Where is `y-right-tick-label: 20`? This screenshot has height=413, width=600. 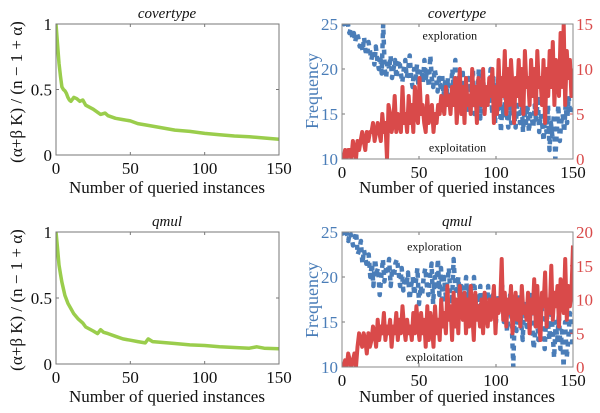
y-right-tick-label: 20 is located at coordinates (584, 232).